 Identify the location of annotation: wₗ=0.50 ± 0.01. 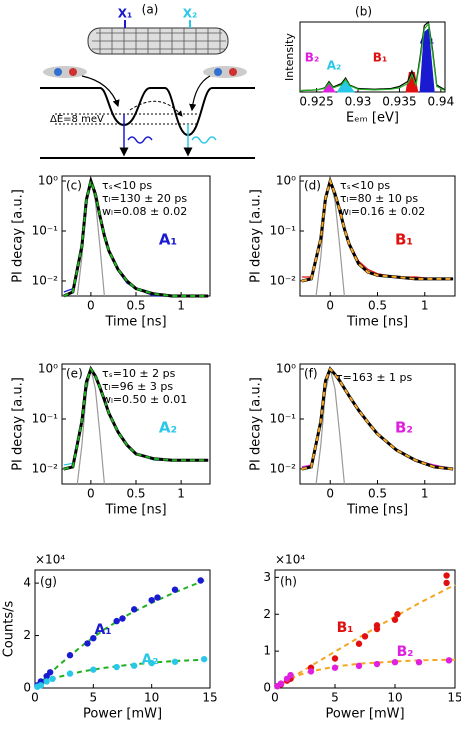
(144, 399).